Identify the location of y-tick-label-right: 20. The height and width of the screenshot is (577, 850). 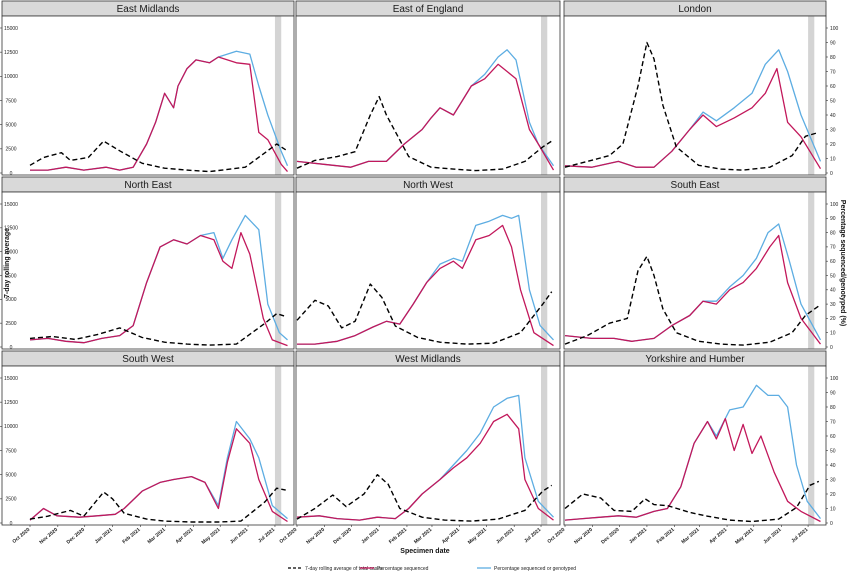
(833, 319).